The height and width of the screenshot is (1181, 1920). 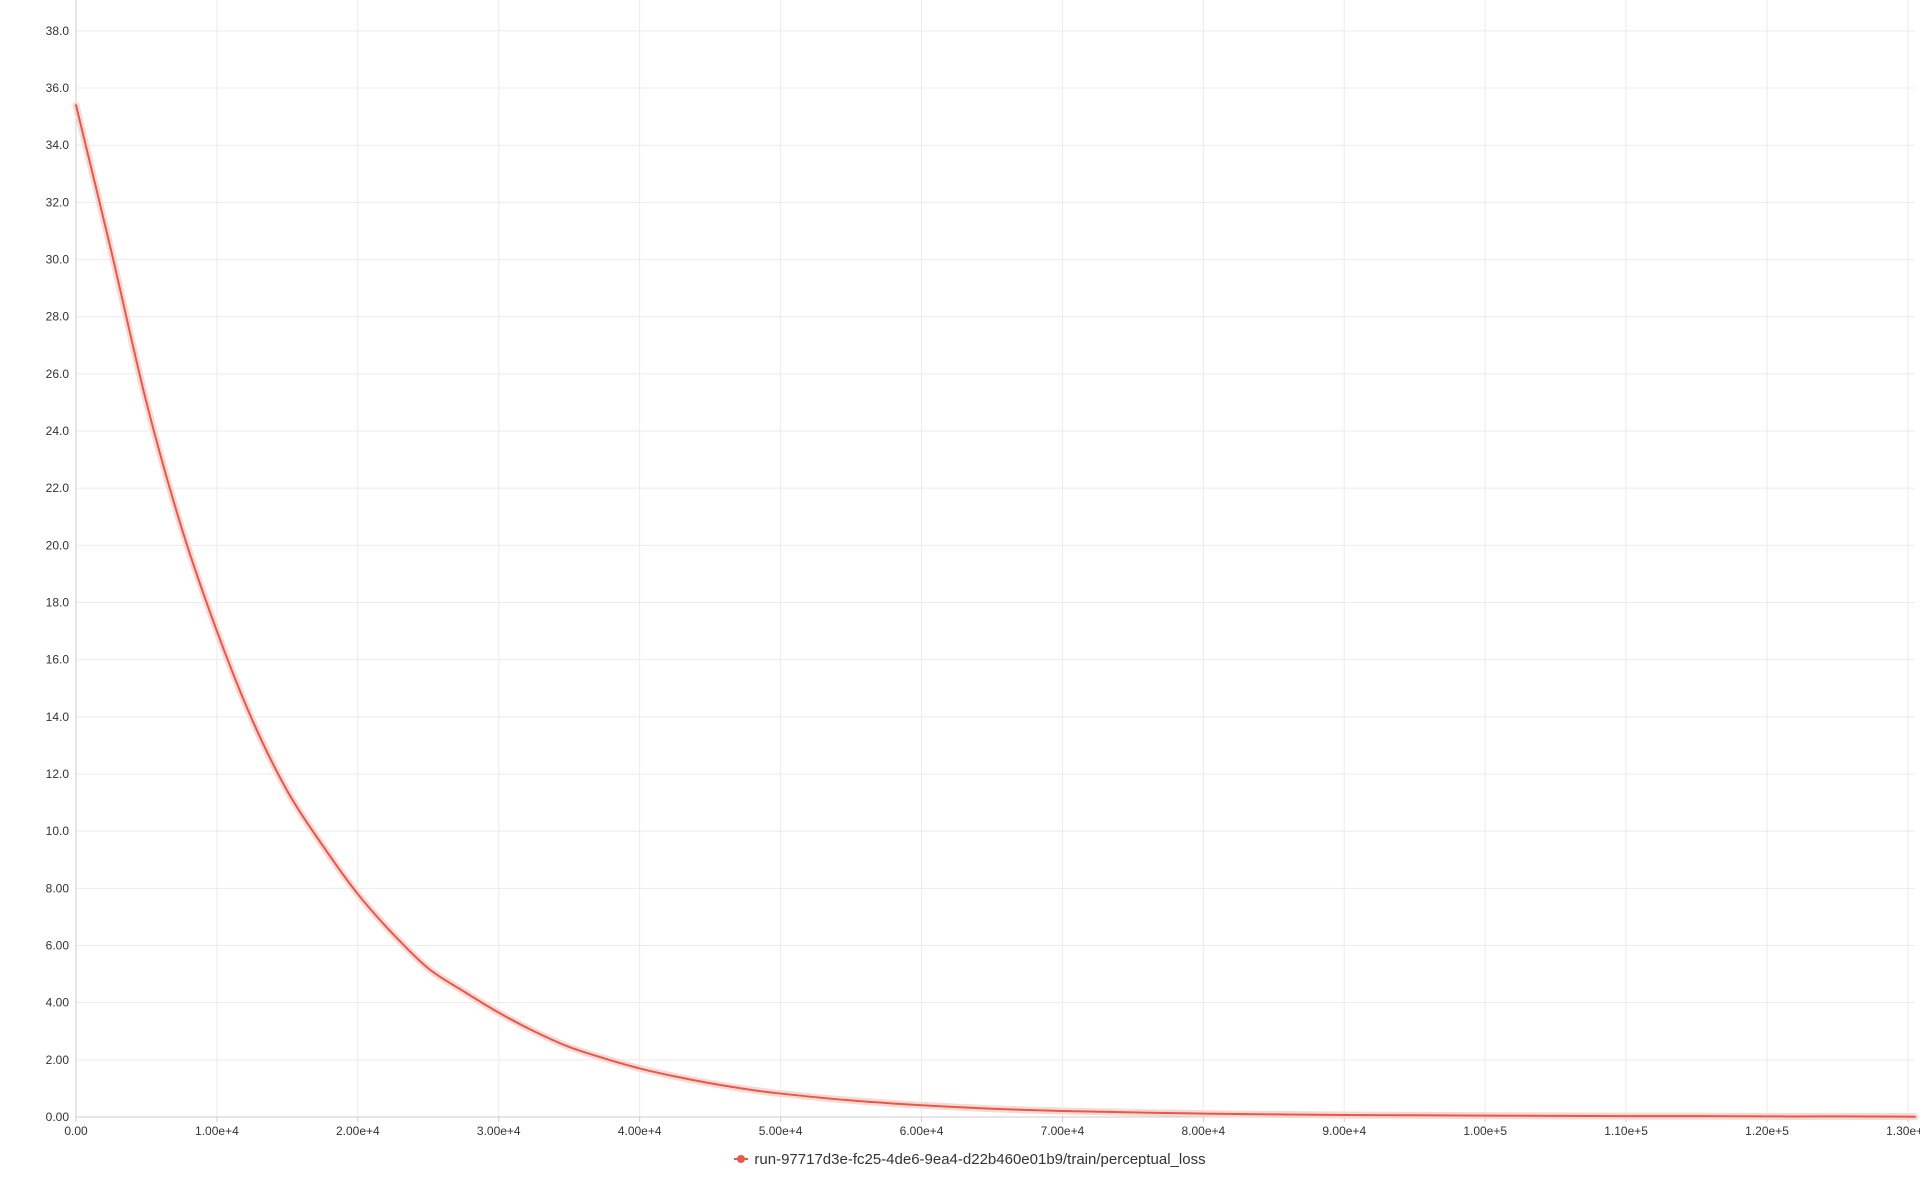 What do you see at coordinates (58, 488) in the screenshot?
I see `y-tick-label: 22.0` at bounding box center [58, 488].